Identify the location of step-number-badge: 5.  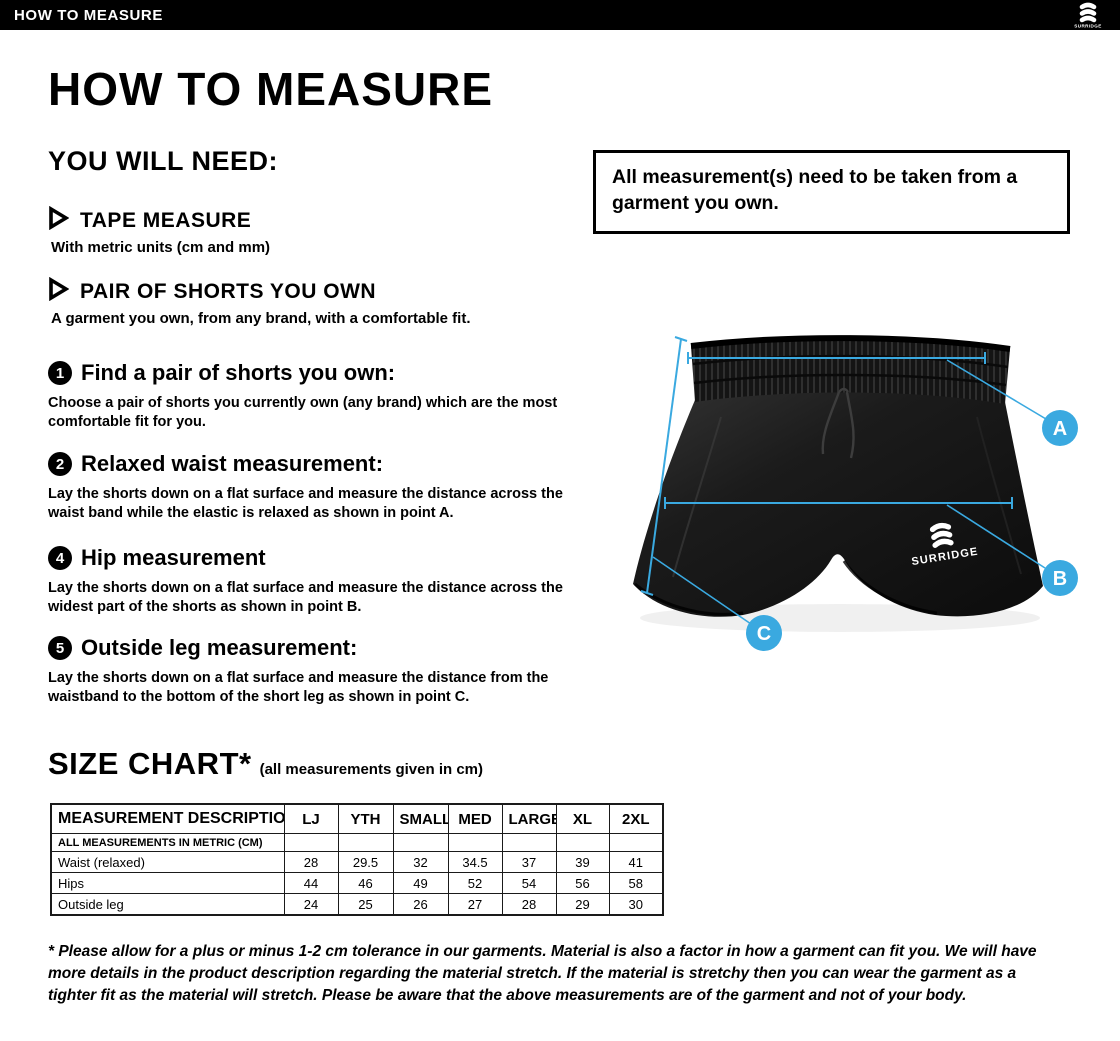
(60, 648).